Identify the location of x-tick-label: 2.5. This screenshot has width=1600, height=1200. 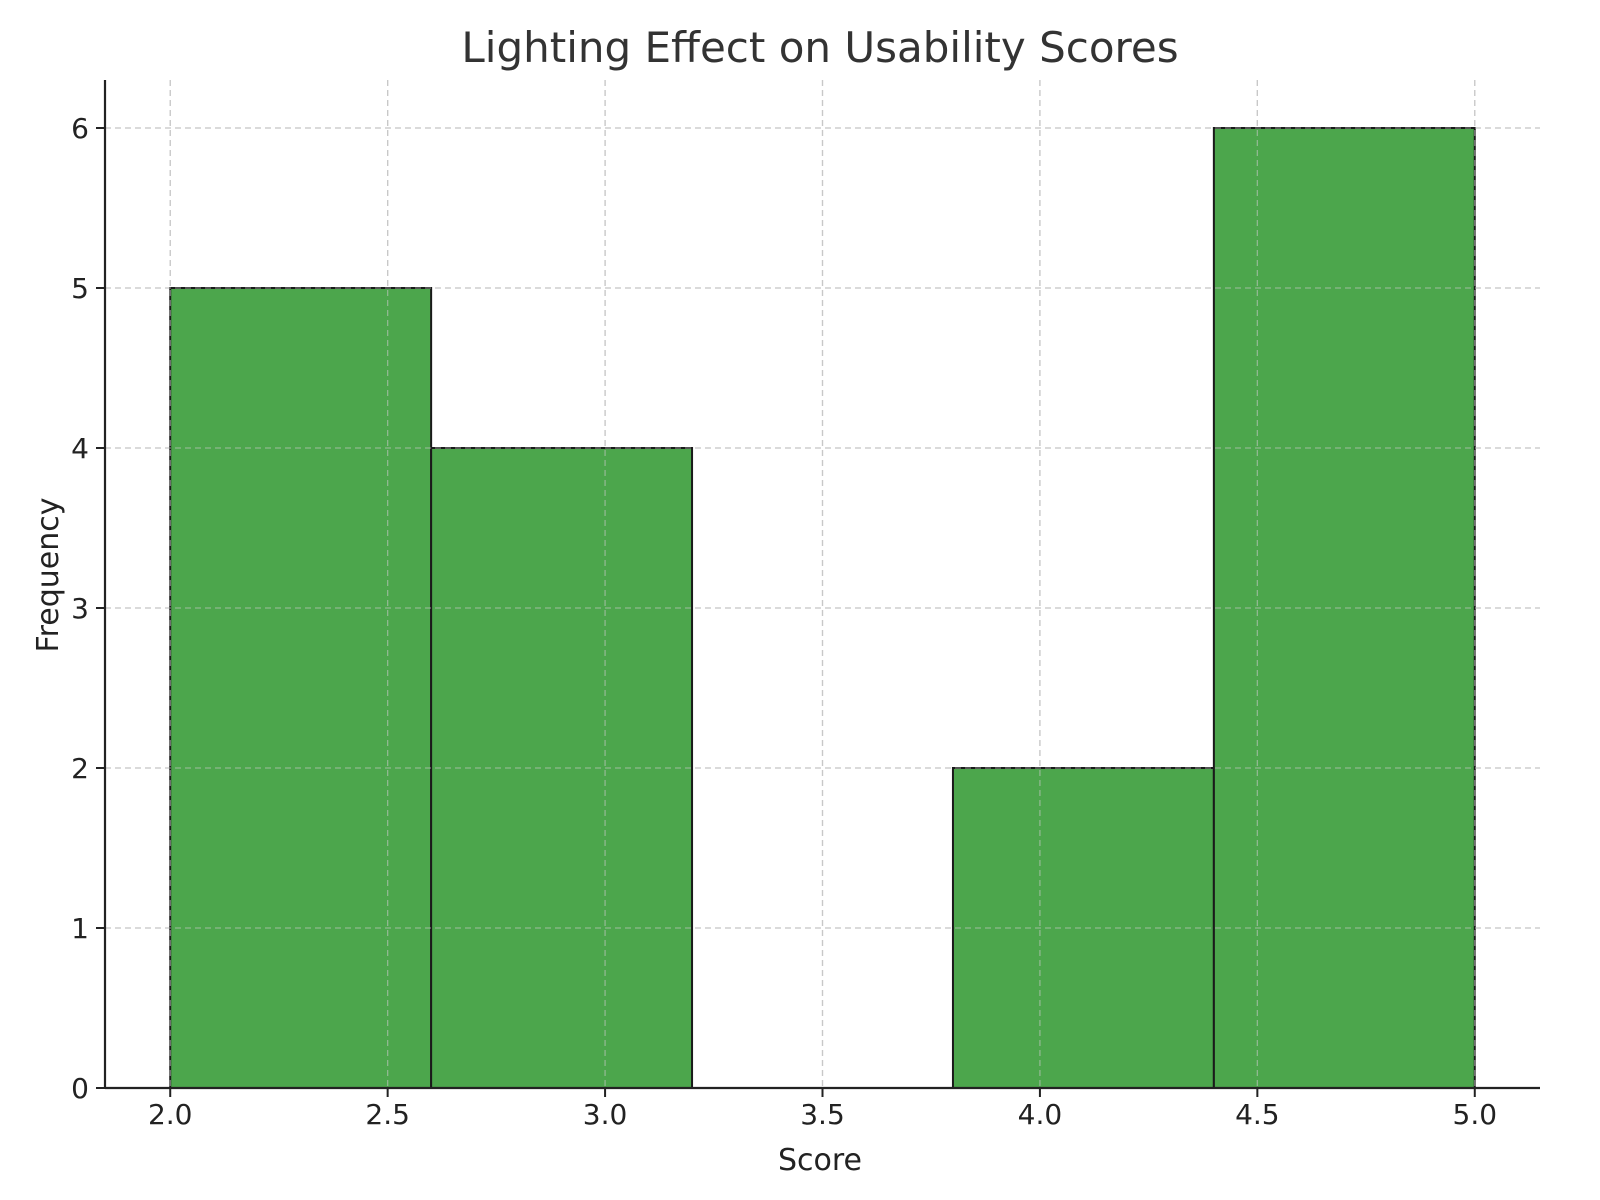
(387, 1114).